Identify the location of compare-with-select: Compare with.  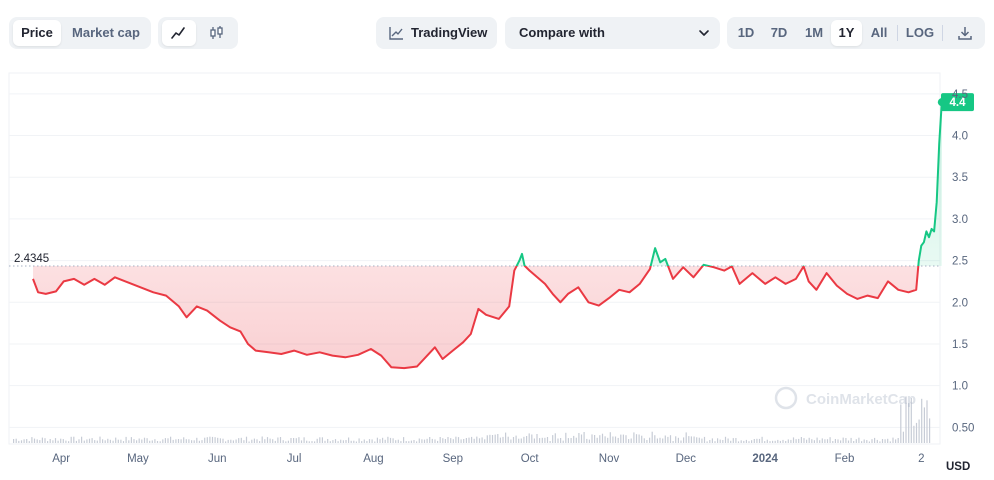
(612, 33).